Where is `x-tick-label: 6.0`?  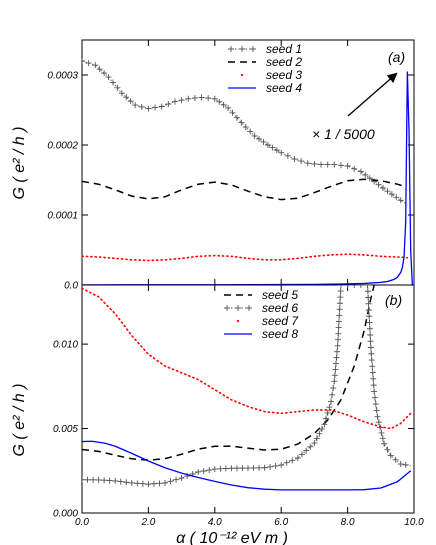
x-tick-label: 6.0 is located at coordinates (281, 522).